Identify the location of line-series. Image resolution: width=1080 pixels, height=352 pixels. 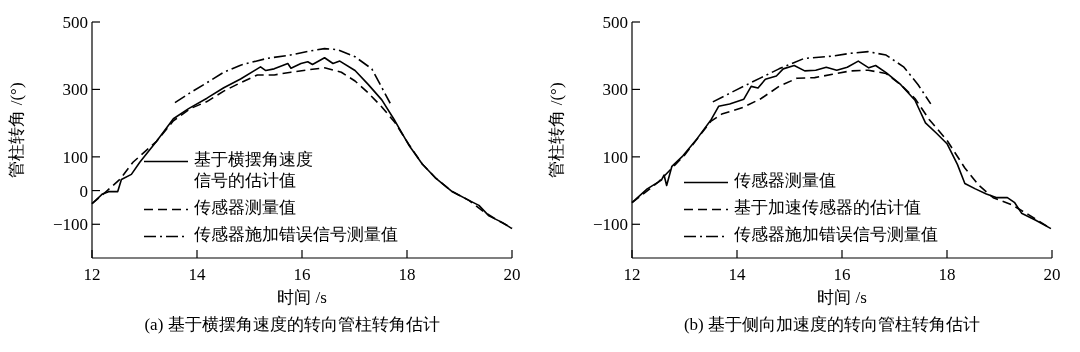
(282, 76).